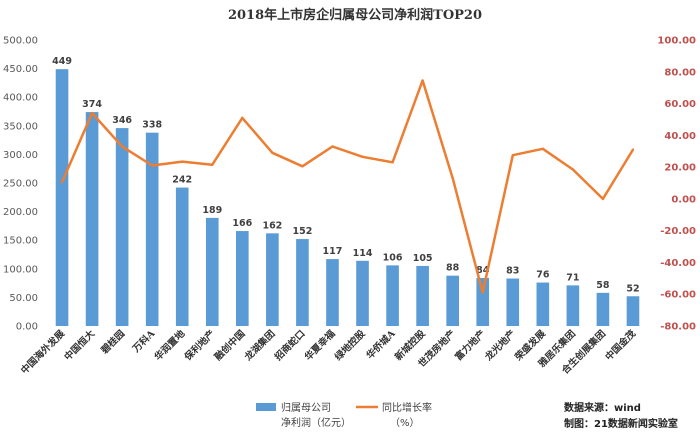 Image resolution: width=700 pixels, height=434 pixels. I want to click on bar-value-label: 58, so click(603, 285).